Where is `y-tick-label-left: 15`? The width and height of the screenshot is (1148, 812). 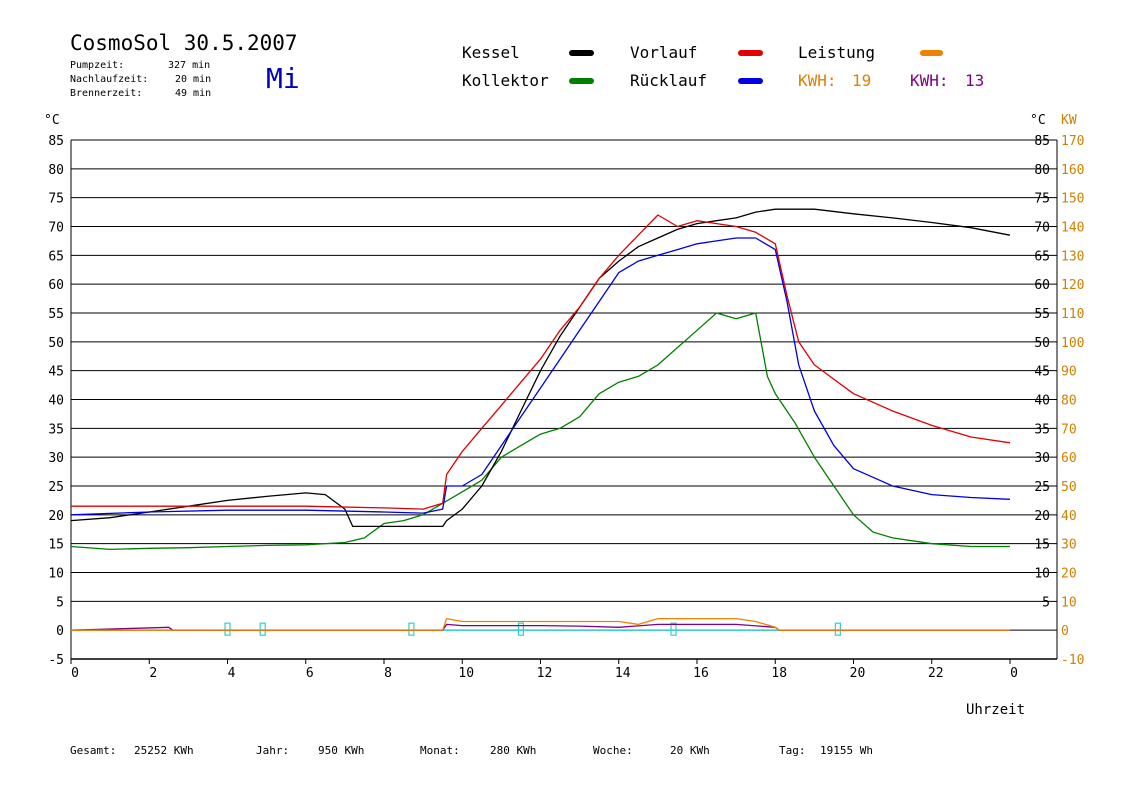 y-tick-label-left: 15 is located at coordinates (56, 545).